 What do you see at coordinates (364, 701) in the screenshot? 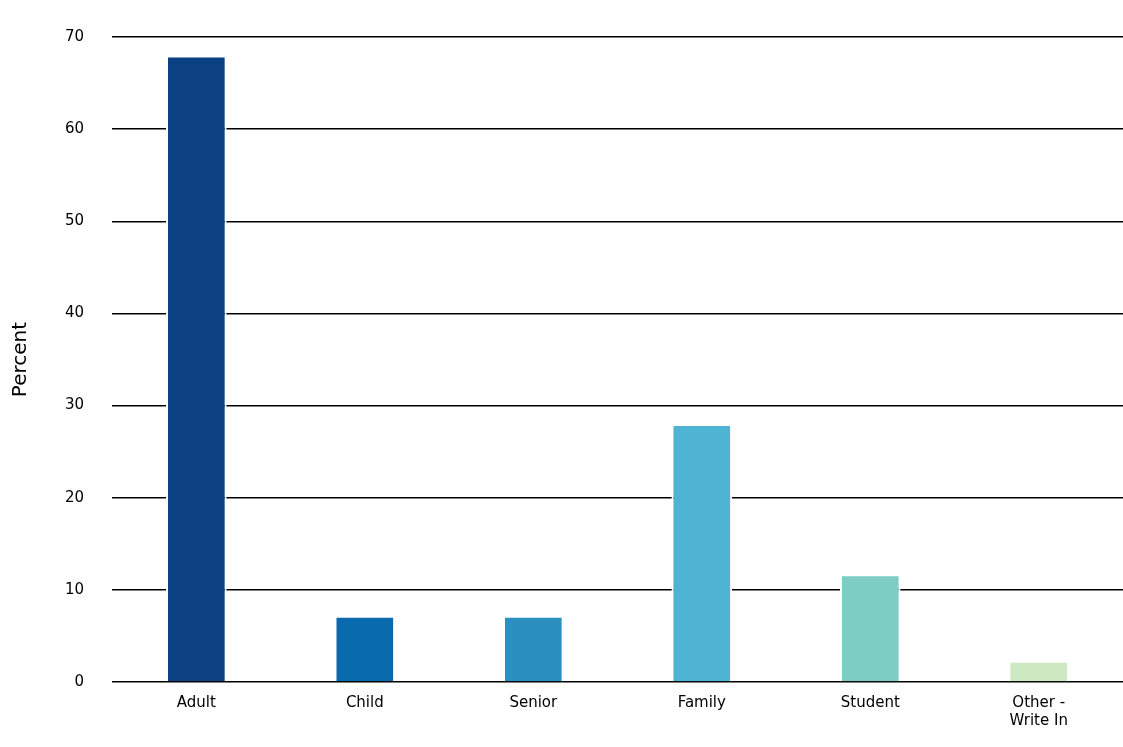
I see `x-tick-label: Child` at bounding box center [364, 701].